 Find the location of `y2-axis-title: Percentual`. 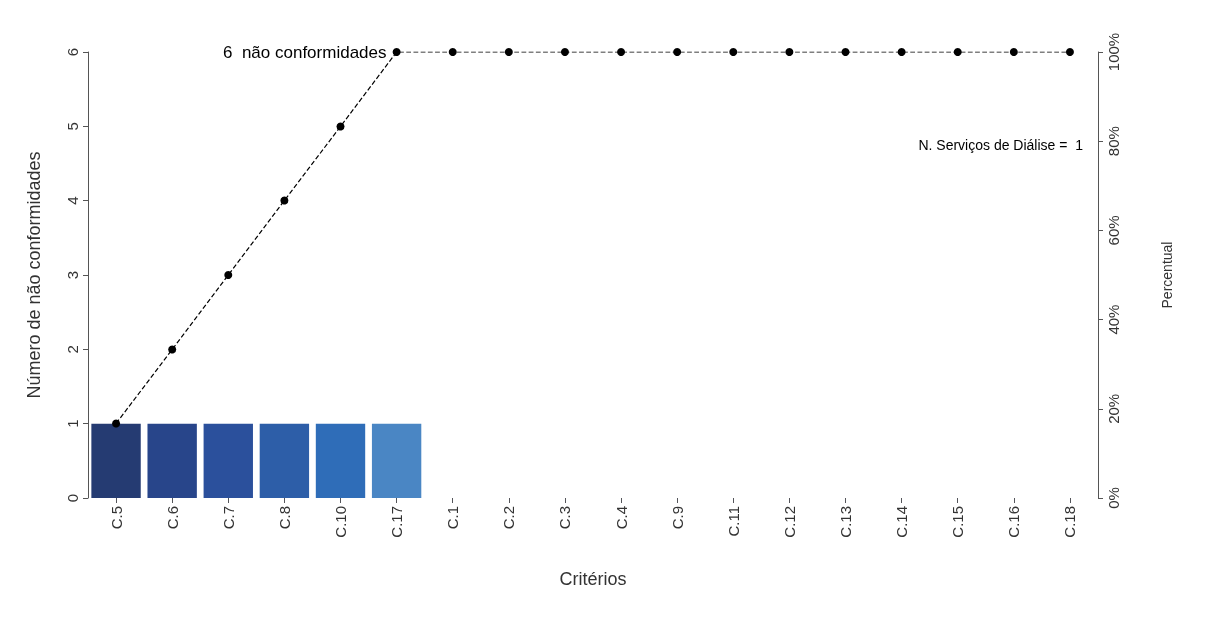

y2-axis-title: Percentual is located at coordinates (1167, 275).